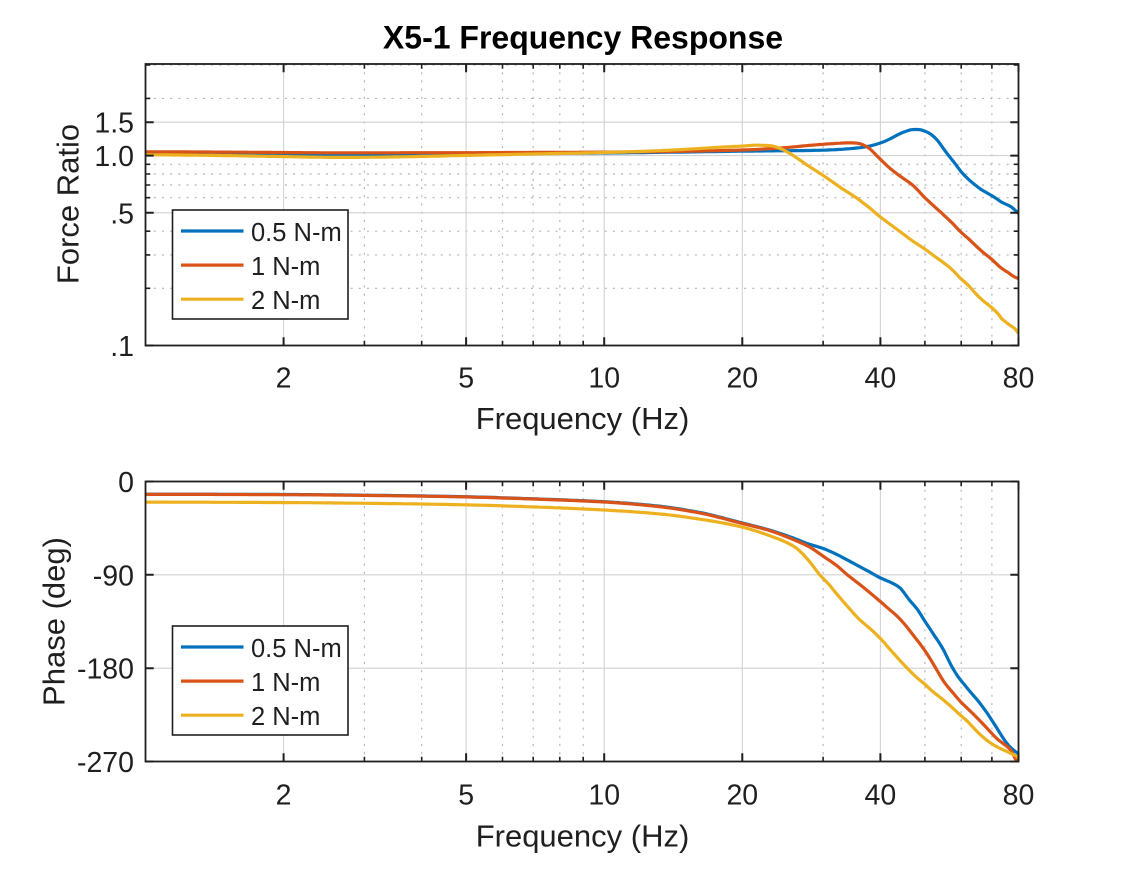 The width and height of the screenshot is (1125, 880). What do you see at coordinates (583, 38) in the screenshot?
I see `svg-text: X5-1 Frequency Response` at bounding box center [583, 38].